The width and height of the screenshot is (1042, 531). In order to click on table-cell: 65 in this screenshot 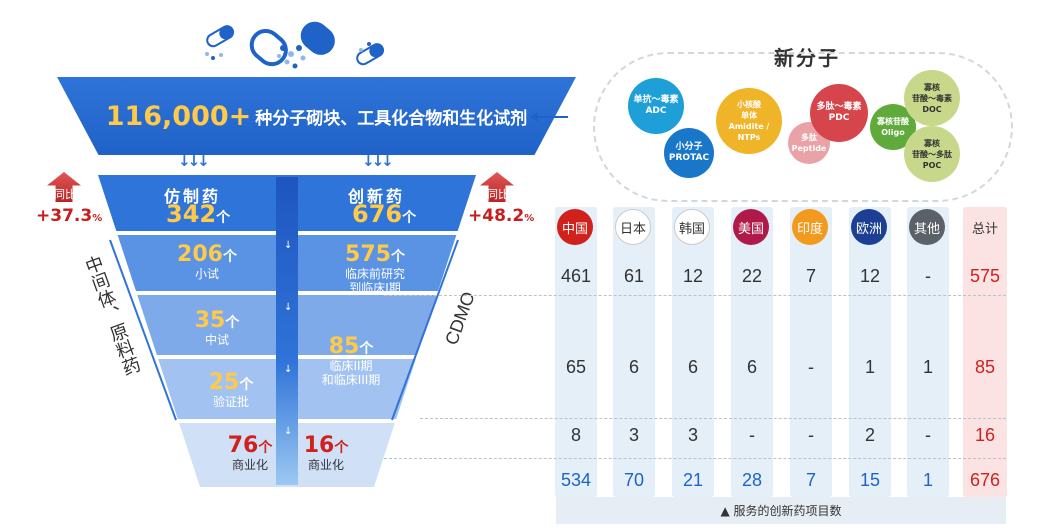, I will do `click(576, 367)`.